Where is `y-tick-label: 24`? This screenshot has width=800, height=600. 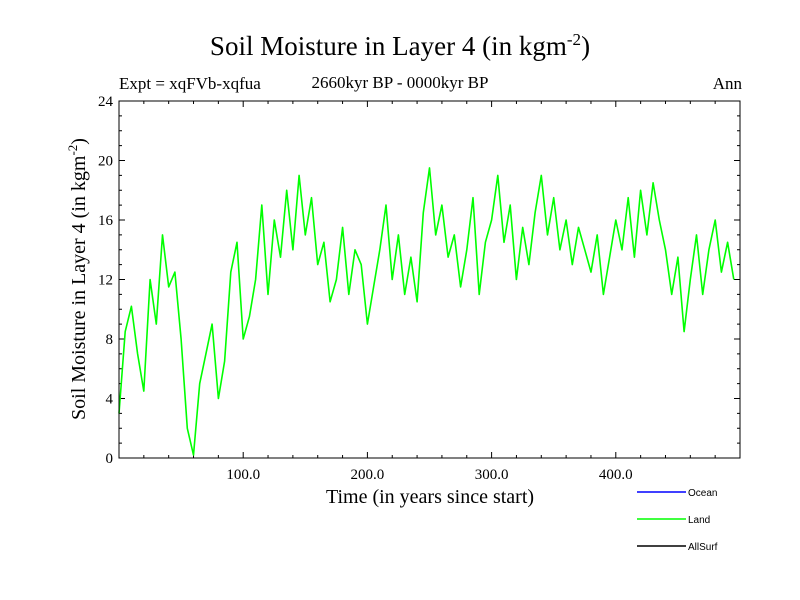 y-tick-label: 24 is located at coordinates (106, 102).